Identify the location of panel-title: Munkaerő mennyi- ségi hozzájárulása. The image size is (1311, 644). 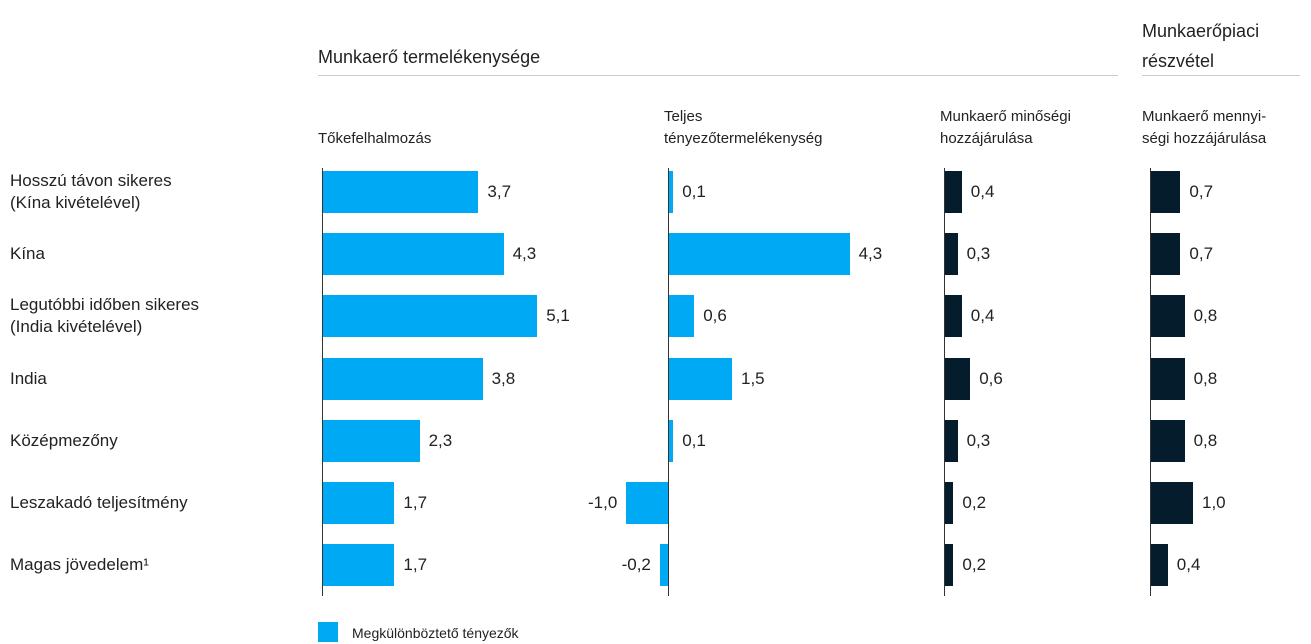
(1204, 127).